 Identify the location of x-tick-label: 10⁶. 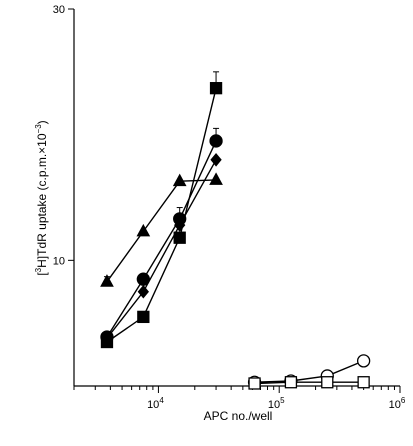
(397, 403).